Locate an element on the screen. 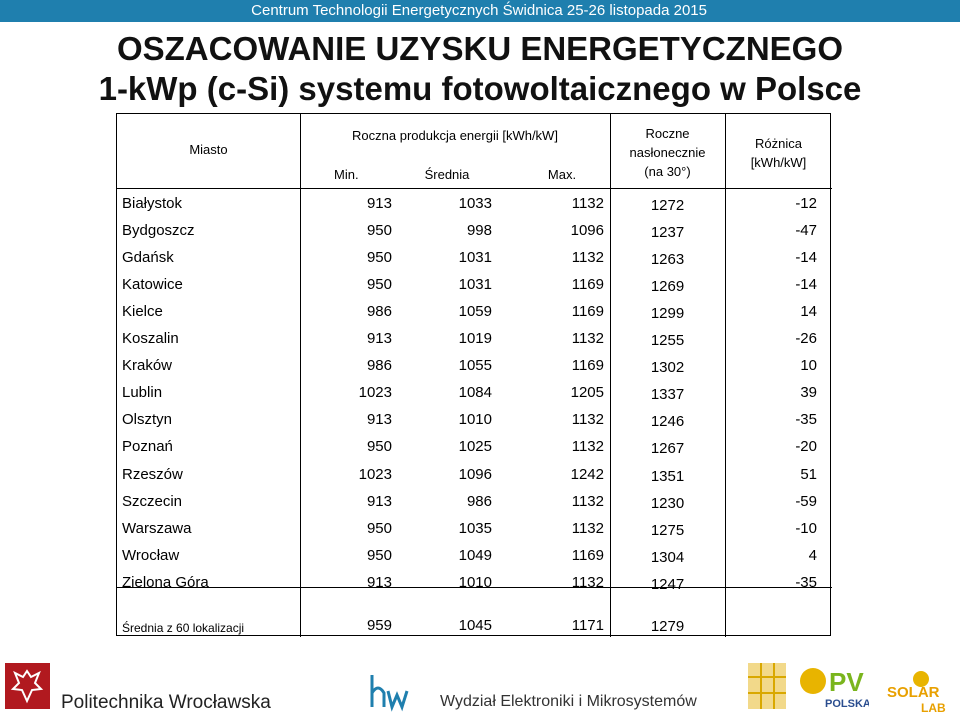 This screenshot has height=715, width=960. avg-value: 1031 is located at coordinates (475, 284).